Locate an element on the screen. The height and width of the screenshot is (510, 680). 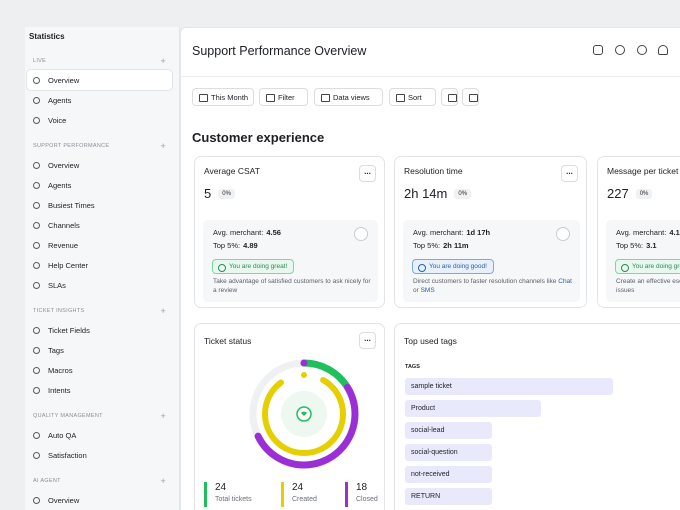
tags-heading: TAGS is located at coordinates (412, 367).